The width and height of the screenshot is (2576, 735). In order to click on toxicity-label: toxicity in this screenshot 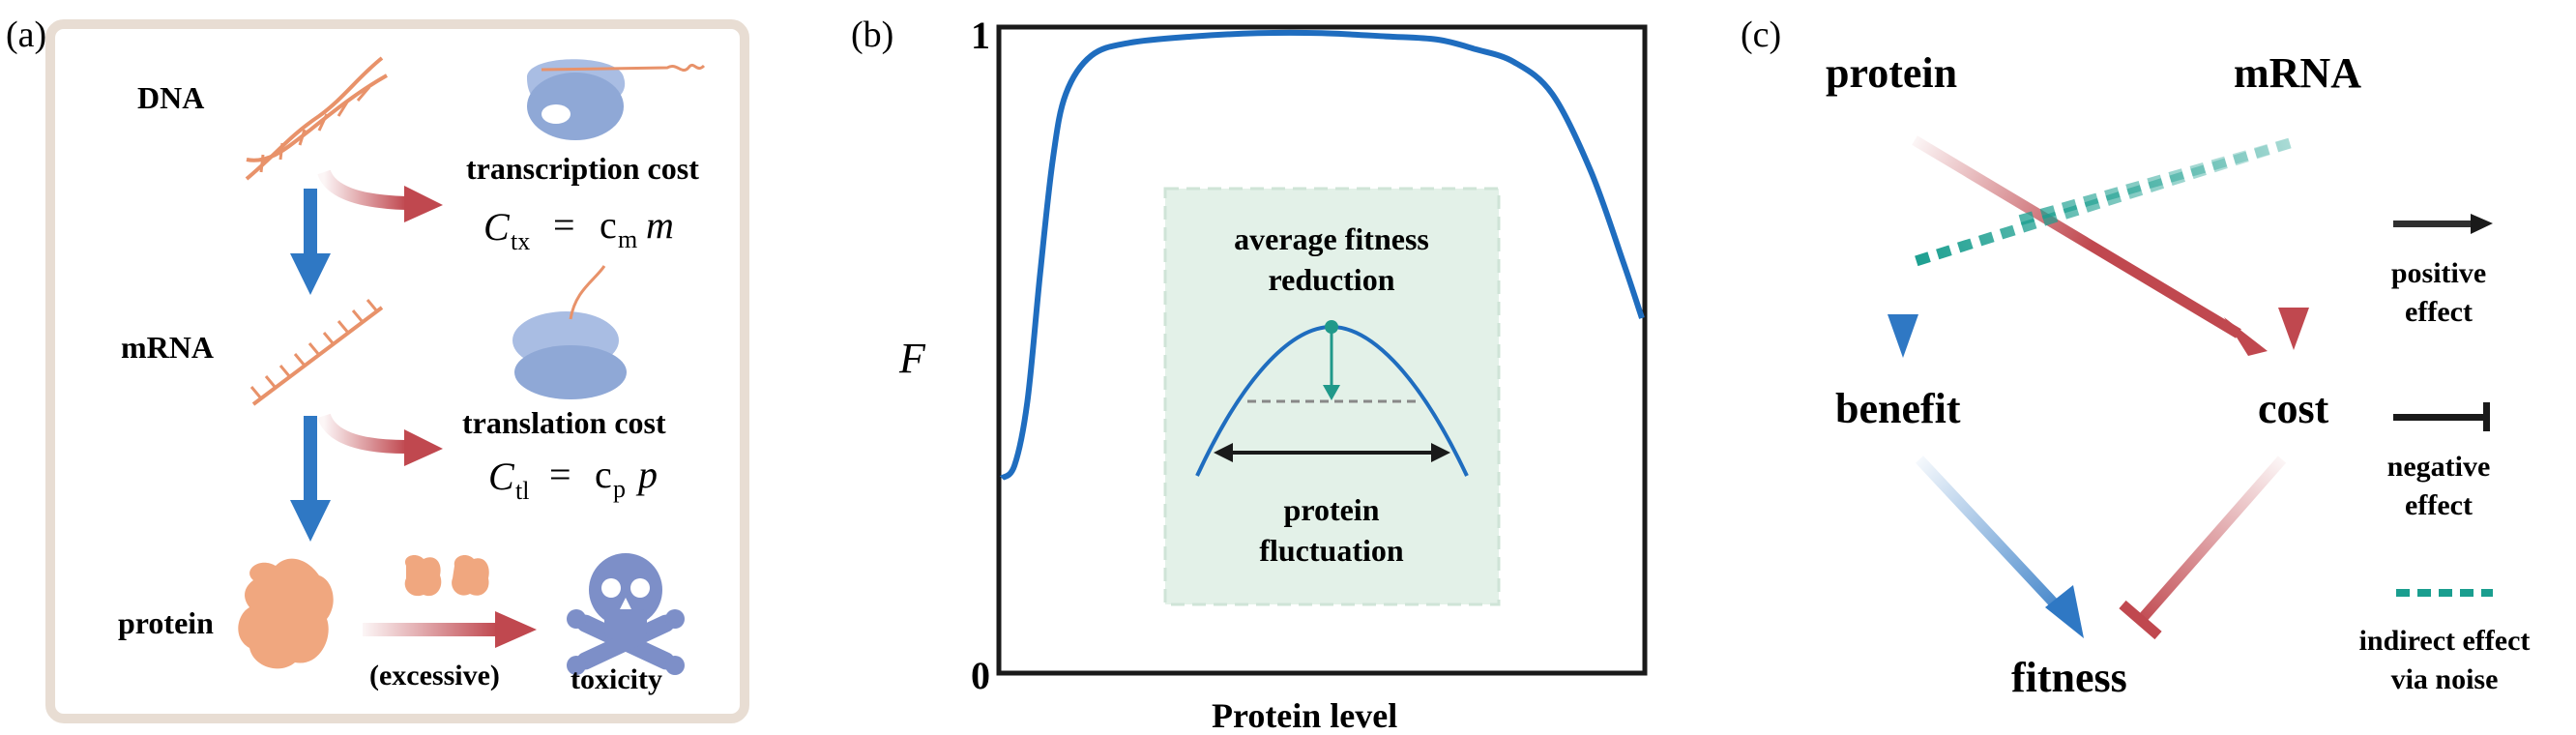, I will do `click(616, 679)`.